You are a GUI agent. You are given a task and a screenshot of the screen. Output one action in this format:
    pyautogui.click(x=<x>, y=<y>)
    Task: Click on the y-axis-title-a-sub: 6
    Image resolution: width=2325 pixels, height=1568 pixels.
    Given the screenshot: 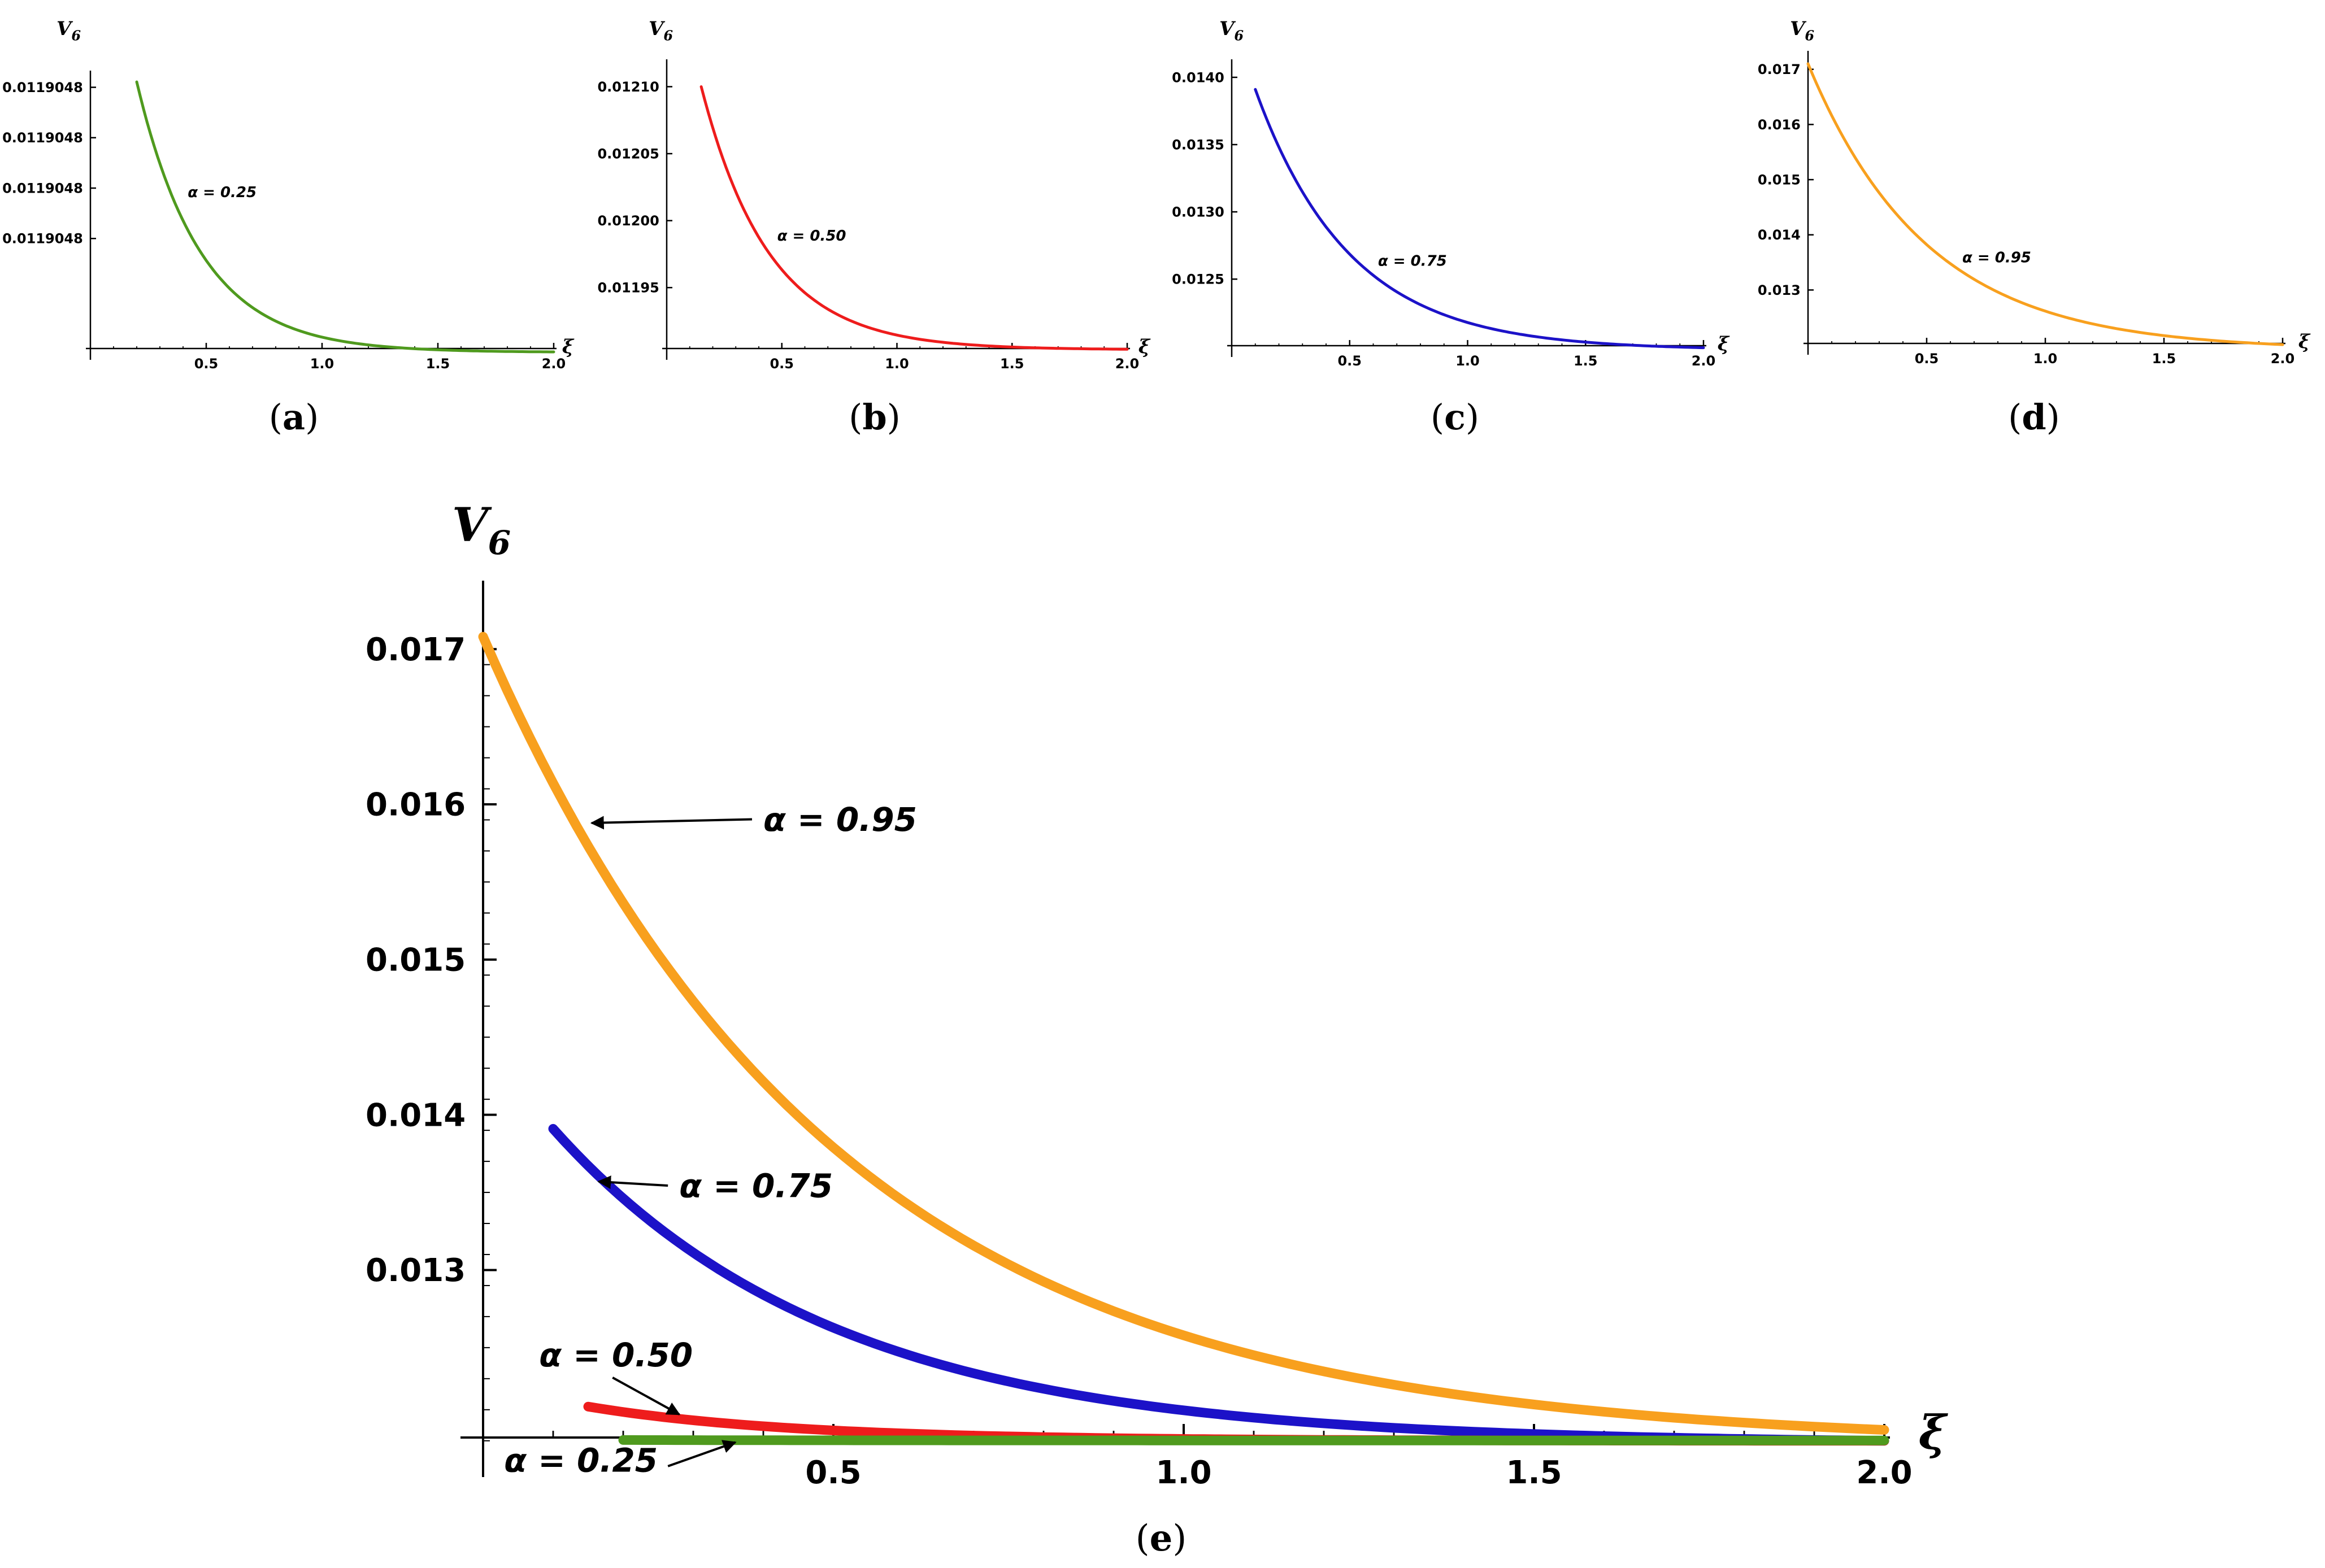 What is the action you would take?
    pyautogui.click(x=76, y=36)
    